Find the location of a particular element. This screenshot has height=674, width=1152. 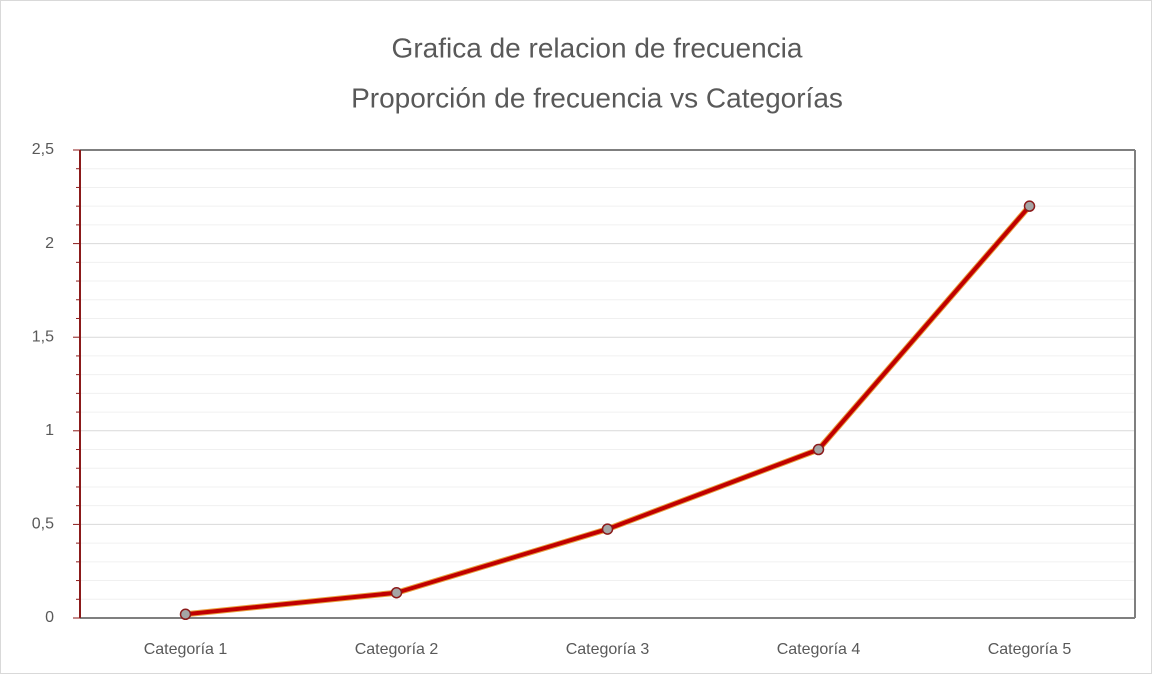

y-tick-label: 1 is located at coordinates (49, 430).